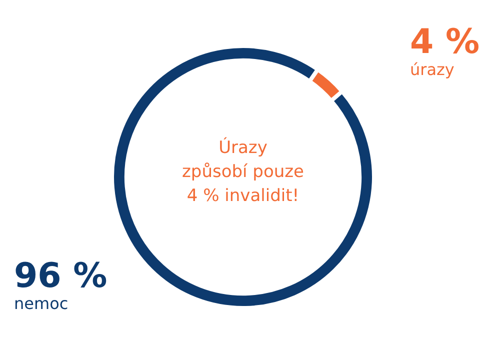 The height and width of the screenshot is (350, 500). I want to click on data-label: 4 %, so click(445, 42).